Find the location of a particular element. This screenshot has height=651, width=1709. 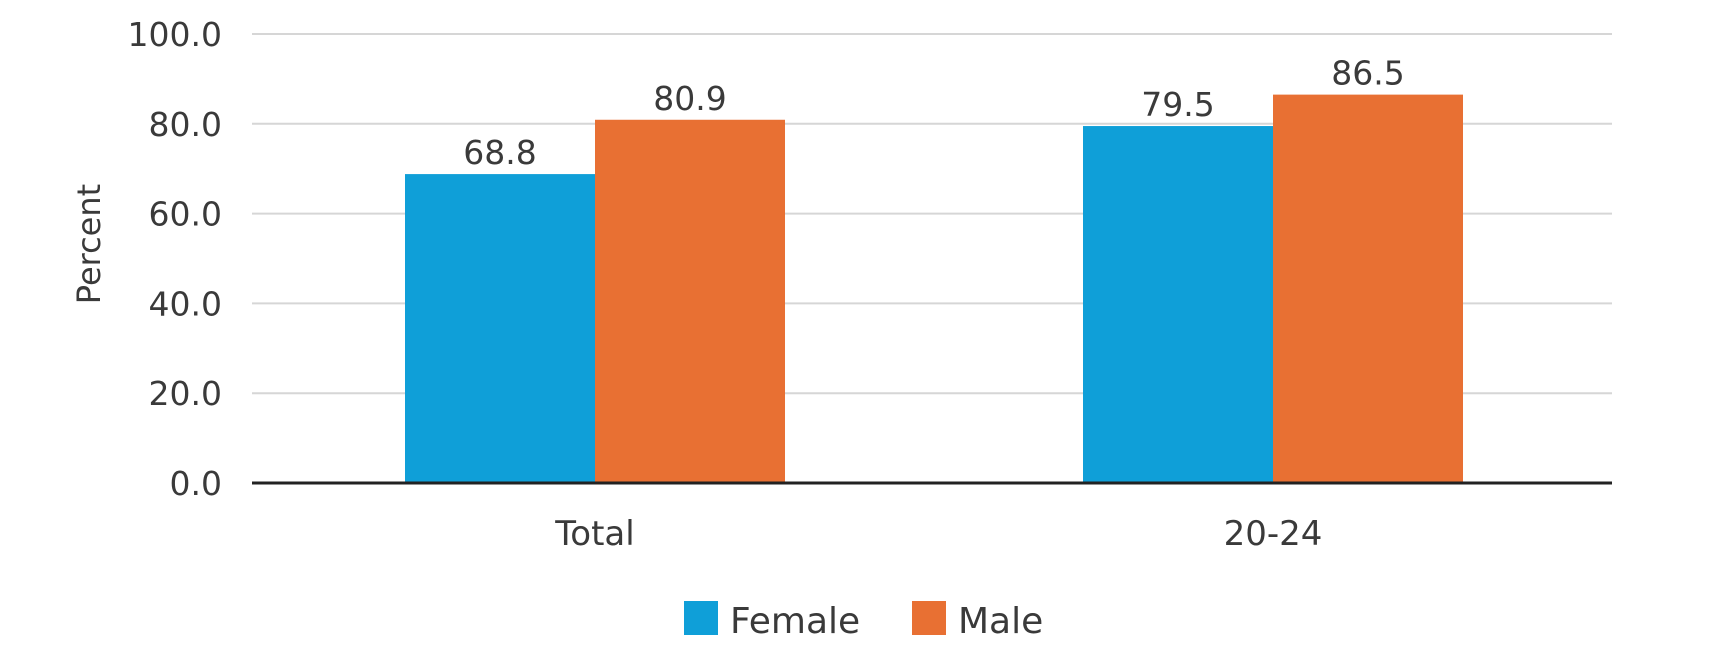

x-category-label: 20-24 is located at coordinates (1273, 534).